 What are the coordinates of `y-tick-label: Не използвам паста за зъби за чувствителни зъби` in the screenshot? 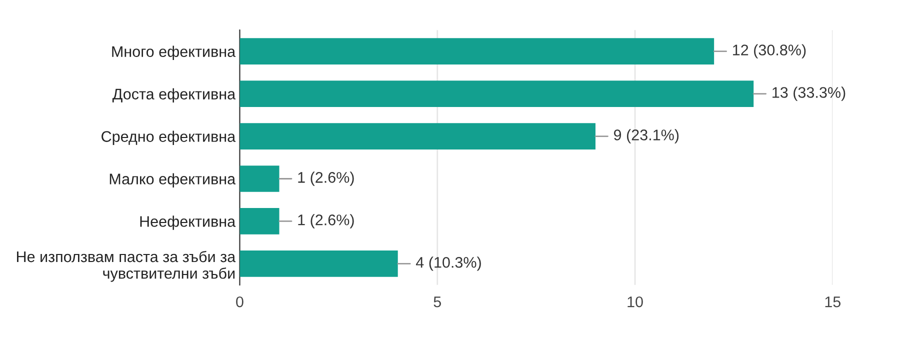 It's located at (126, 266).